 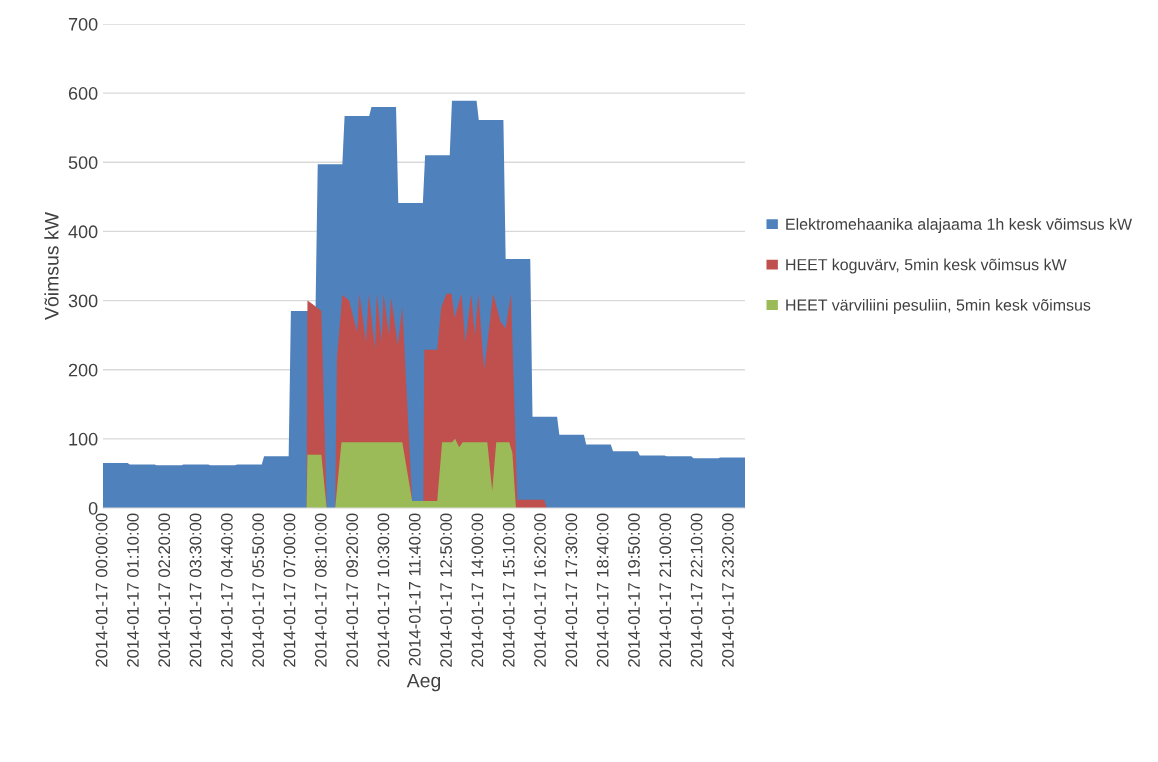 What do you see at coordinates (571, 590) in the screenshot?
I see `x-tick-label: 2014-01-17 17:30:00` at bounding box center [571, 590].